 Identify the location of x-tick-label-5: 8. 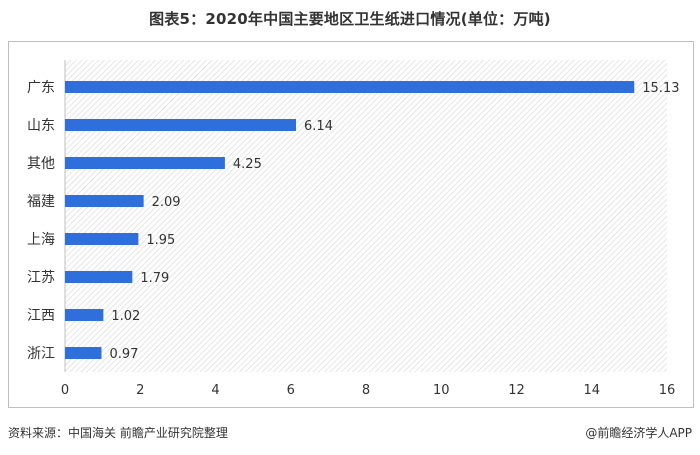
(366, 390).